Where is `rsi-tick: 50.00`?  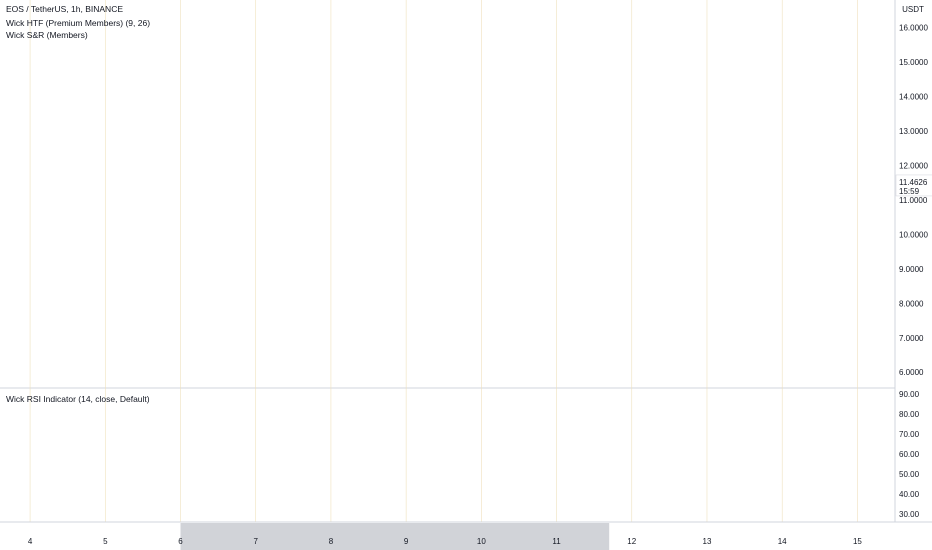
rsi-tick: 50.00 is located at coordinates (909, 474).